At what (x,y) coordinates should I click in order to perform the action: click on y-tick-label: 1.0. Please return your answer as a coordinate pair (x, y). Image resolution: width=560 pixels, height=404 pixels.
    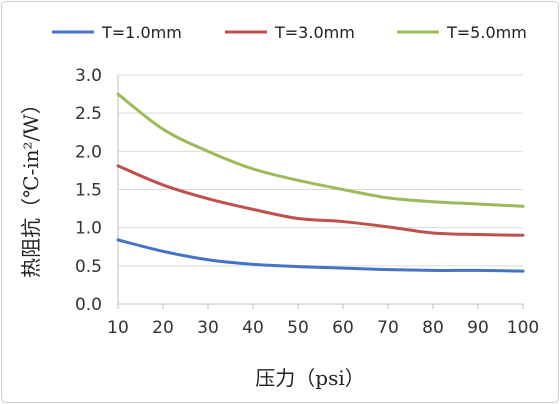
    Looking at the image, I should click on (88, 229).